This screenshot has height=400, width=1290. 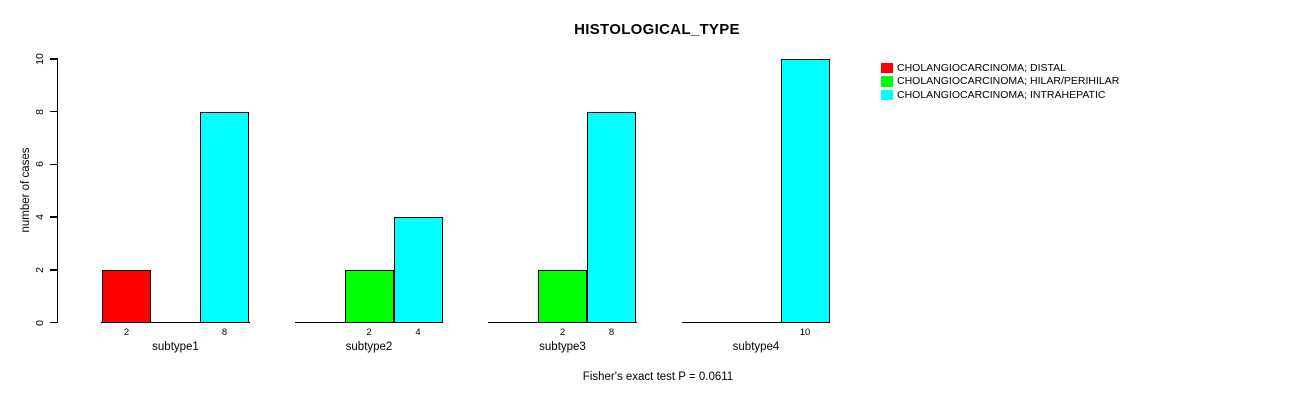 I want to click on y-tick-label: 8, so click(x=40, y=111).